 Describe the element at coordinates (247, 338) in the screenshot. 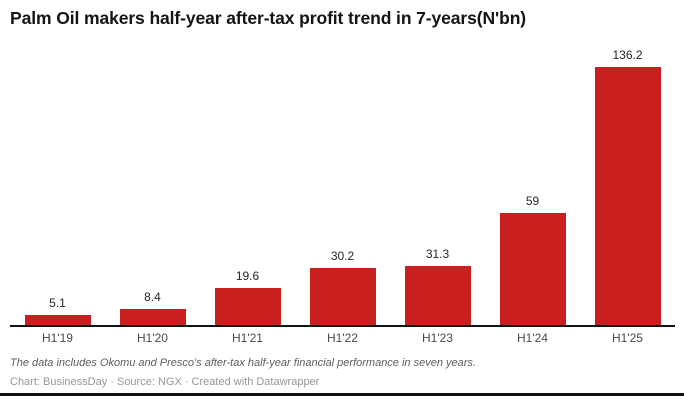

I see `x-axis-tick-label: H1'21` at that location.